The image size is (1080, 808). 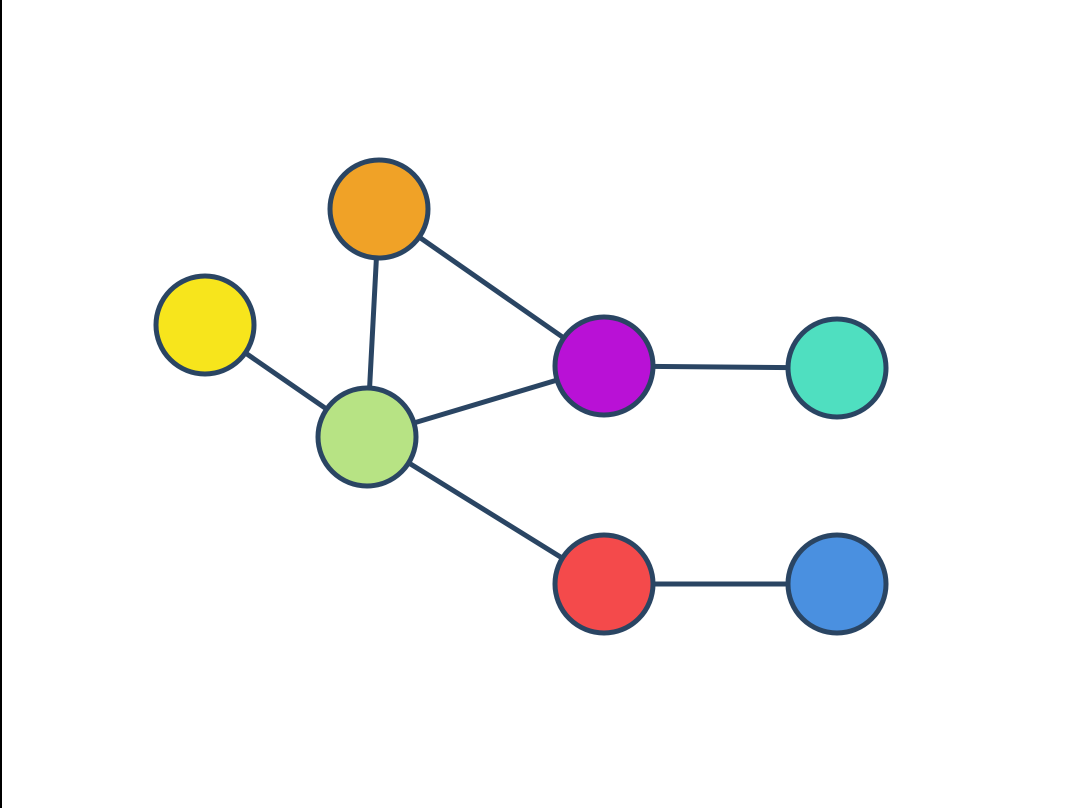 What do you see at coordinates (205, 325) in the screenshot?
I see `node-yellow` at bounding box center [205, 325].